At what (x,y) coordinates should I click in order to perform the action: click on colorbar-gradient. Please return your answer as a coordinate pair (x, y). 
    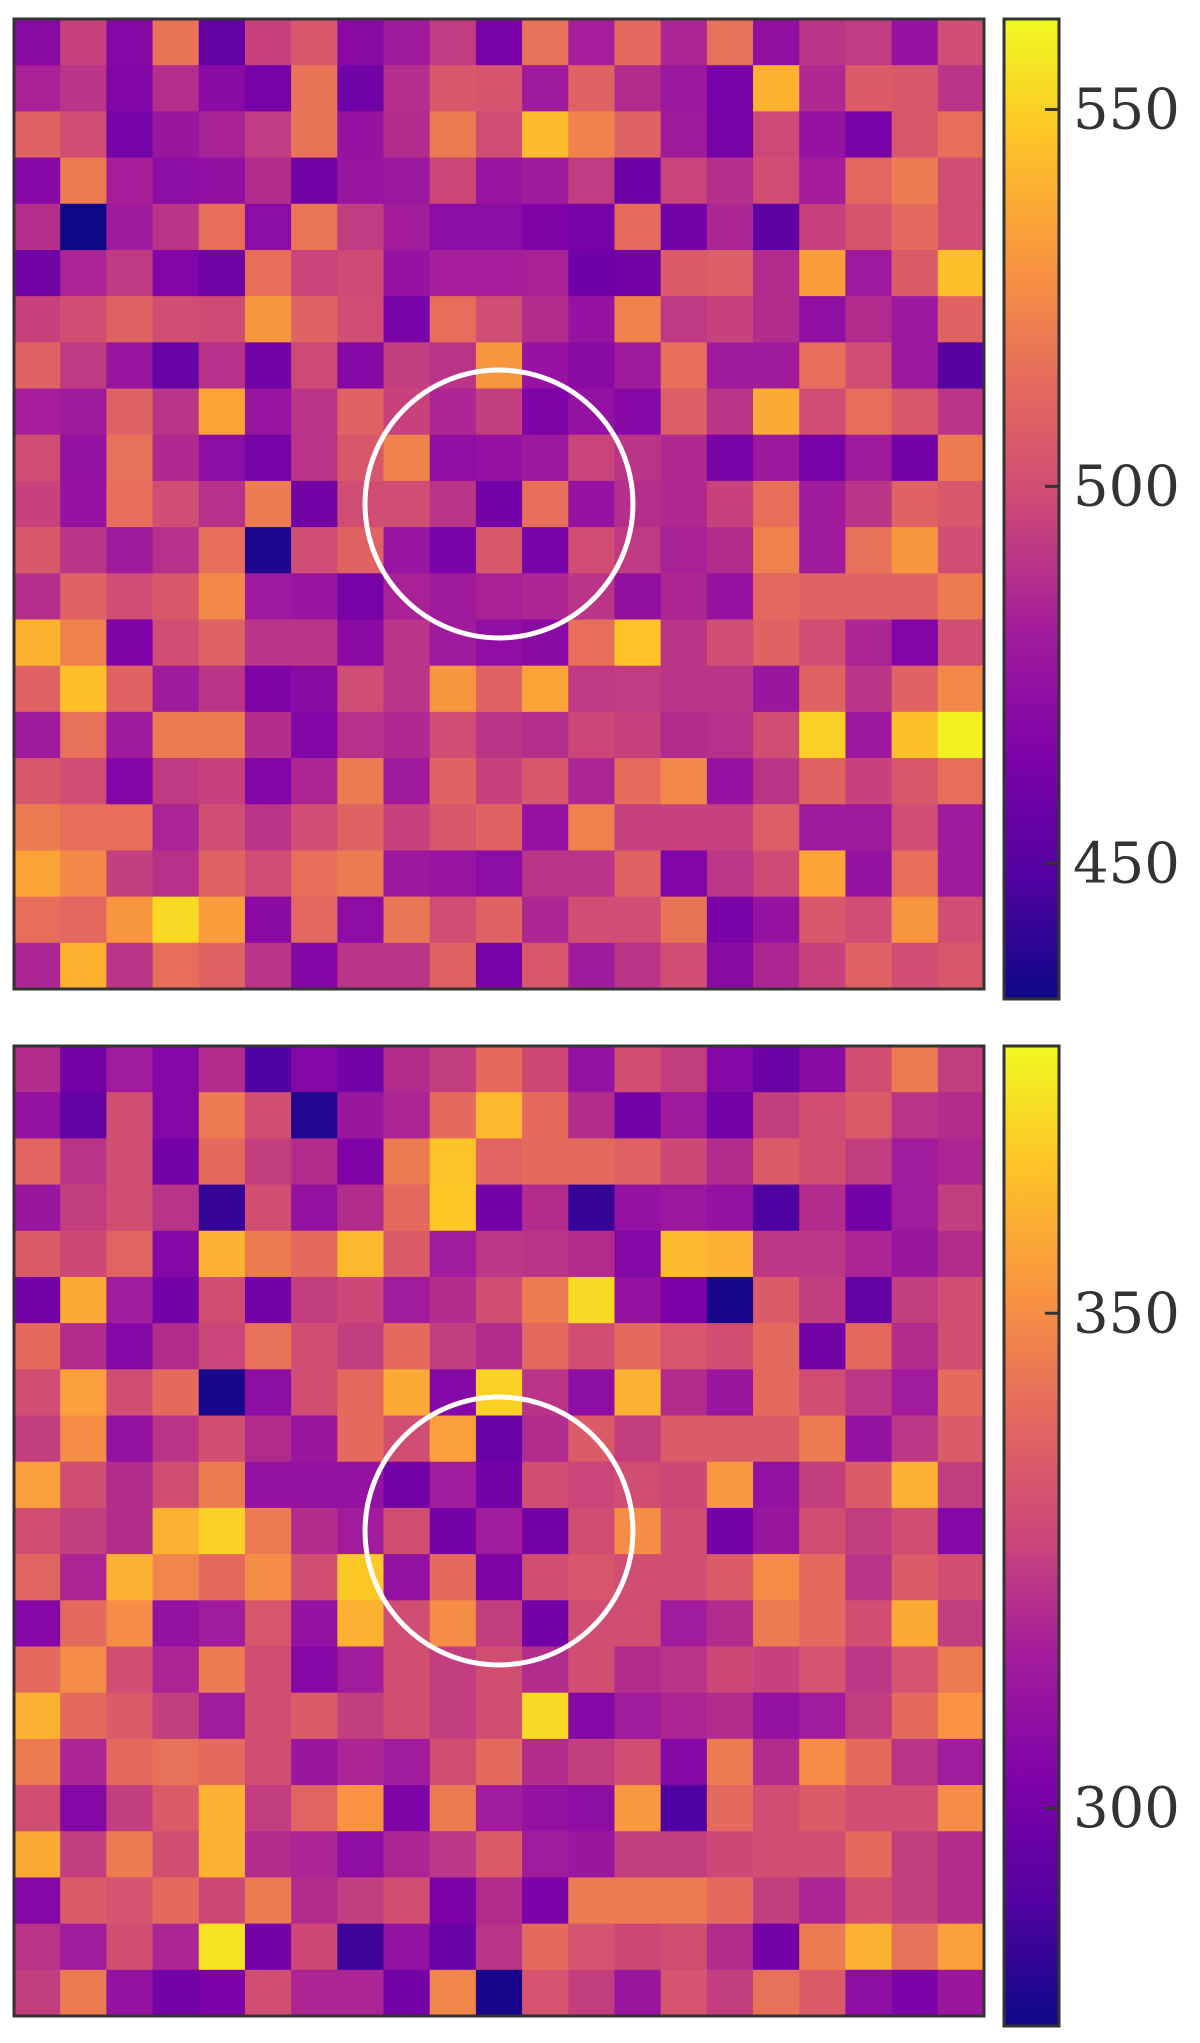
    Looking at the image, I should click on (1031, 1536).